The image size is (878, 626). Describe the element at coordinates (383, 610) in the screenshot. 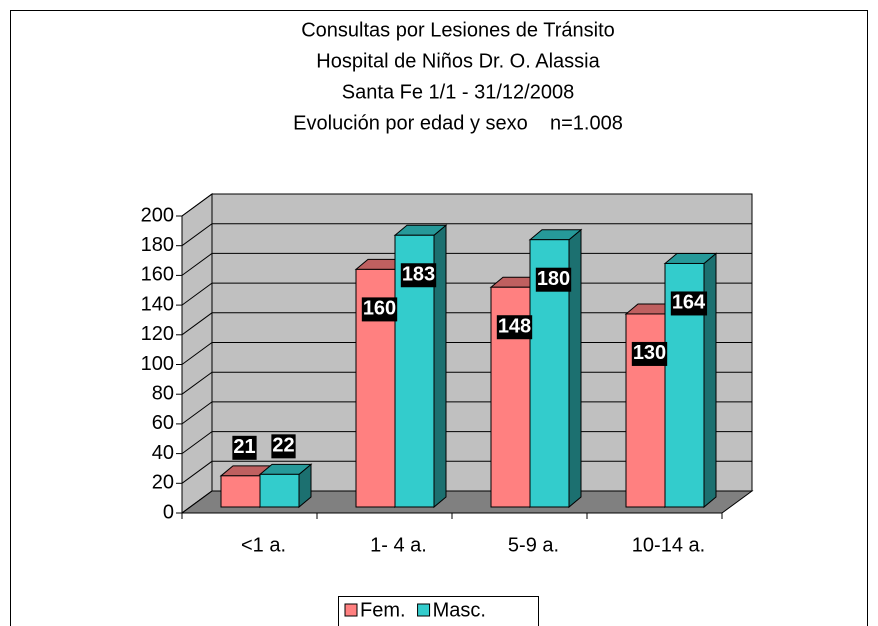

I see `legend-label: Fem.` at that location.